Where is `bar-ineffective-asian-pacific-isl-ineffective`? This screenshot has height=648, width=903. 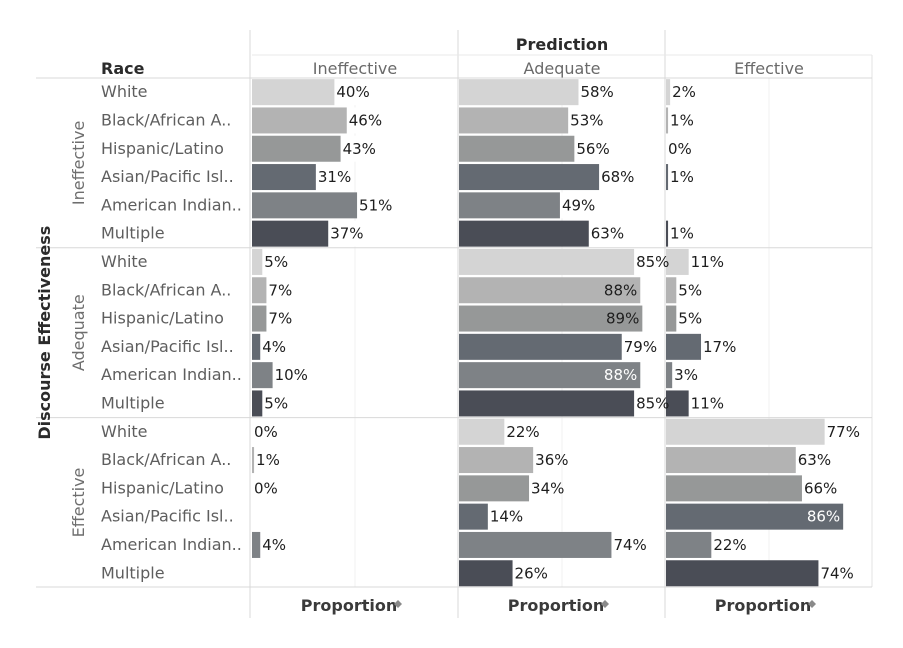
bar-ineffective-asian-pacific-isl-ineffective is located at coordinates (284, 177).